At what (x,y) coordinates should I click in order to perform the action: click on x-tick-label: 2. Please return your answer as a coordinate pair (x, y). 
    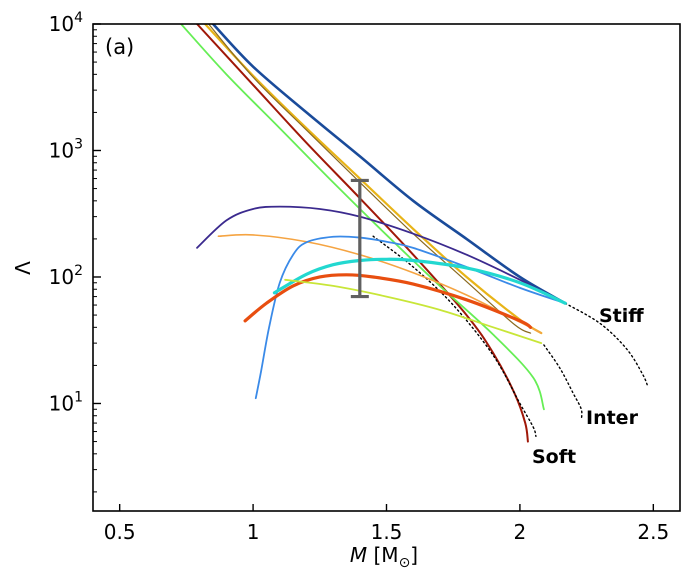
    Looking at the image, I should click on (520, 532).